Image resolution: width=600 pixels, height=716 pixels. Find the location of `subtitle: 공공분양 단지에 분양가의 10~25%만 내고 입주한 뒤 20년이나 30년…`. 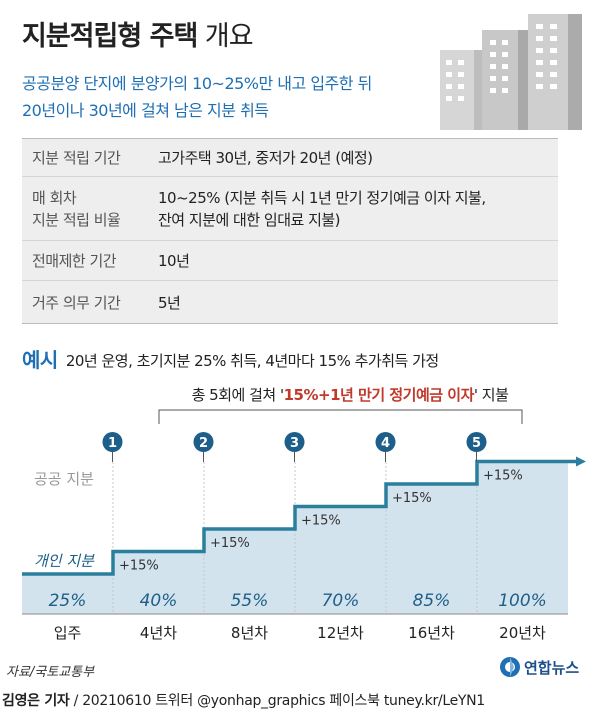

subtitle: 공공분양 단지에 분양가의 10~25%만 내고 입주한 뒤 20년이나 30년… is located at coordinates (197, 97).